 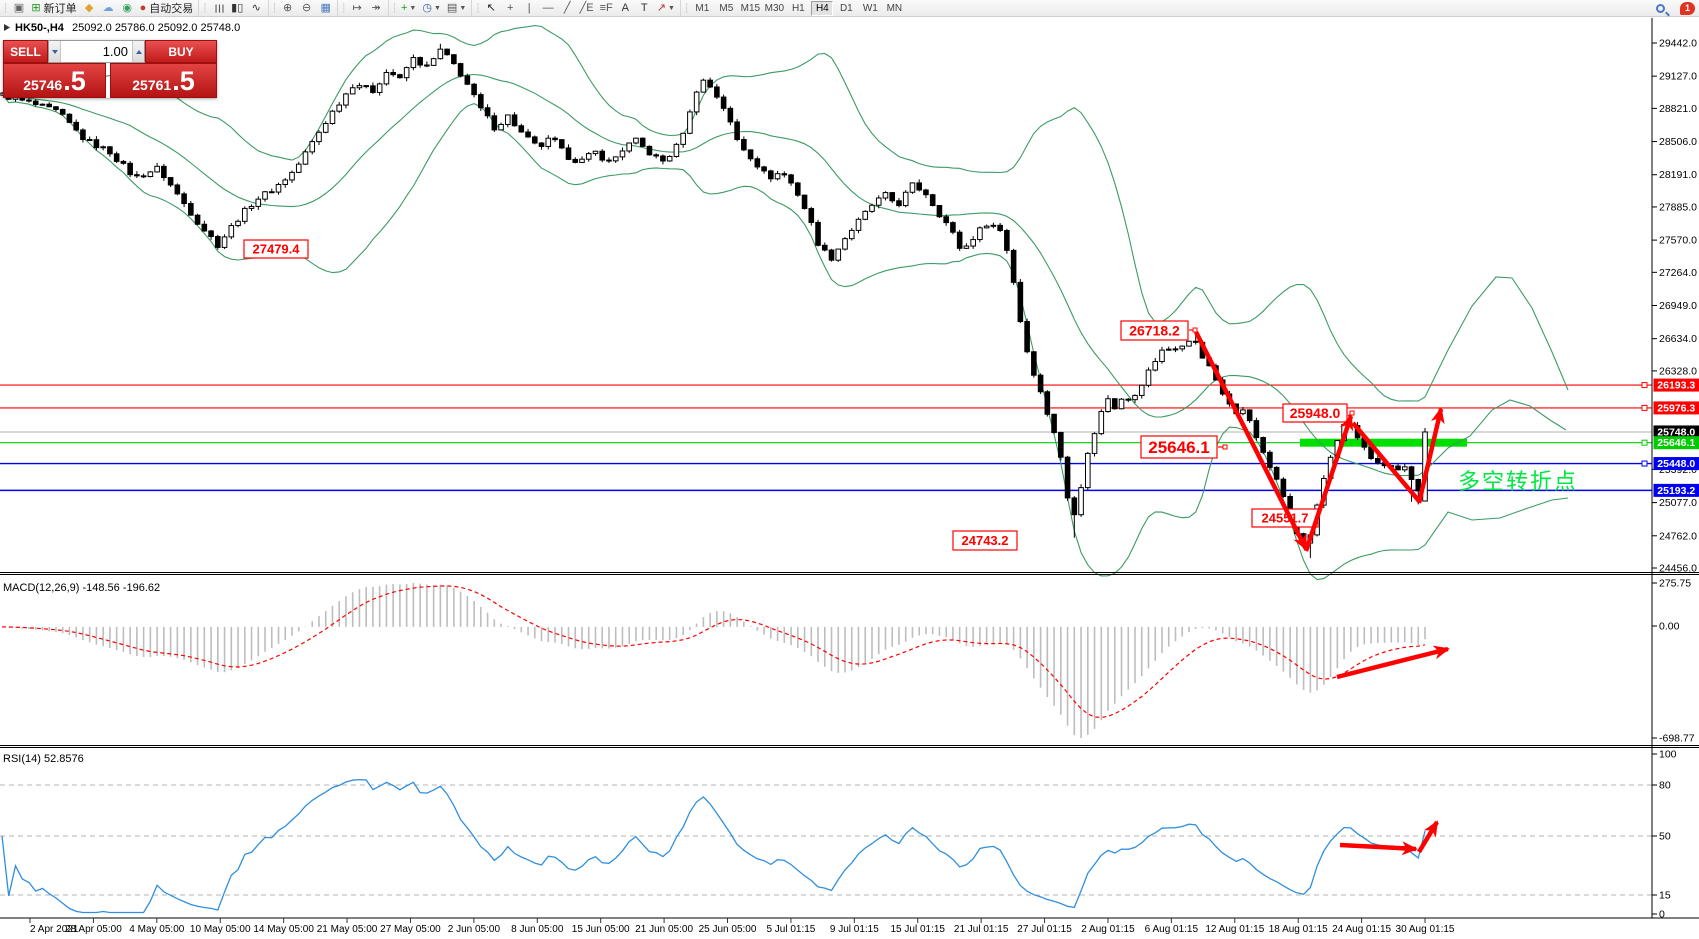 What do you see at coordinates (54, 80) in the screenshot?
I see `sell-price: 25746 .5` at bounding box center [54, 80].